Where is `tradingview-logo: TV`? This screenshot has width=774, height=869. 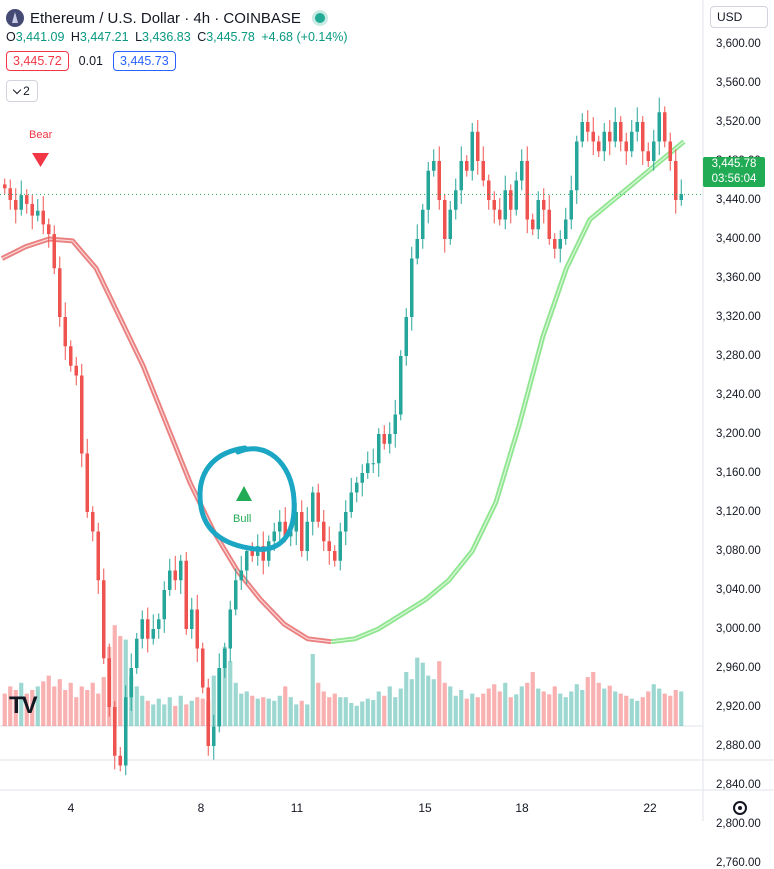 tradingview-logo: TV is located at coordinates (23, 705).